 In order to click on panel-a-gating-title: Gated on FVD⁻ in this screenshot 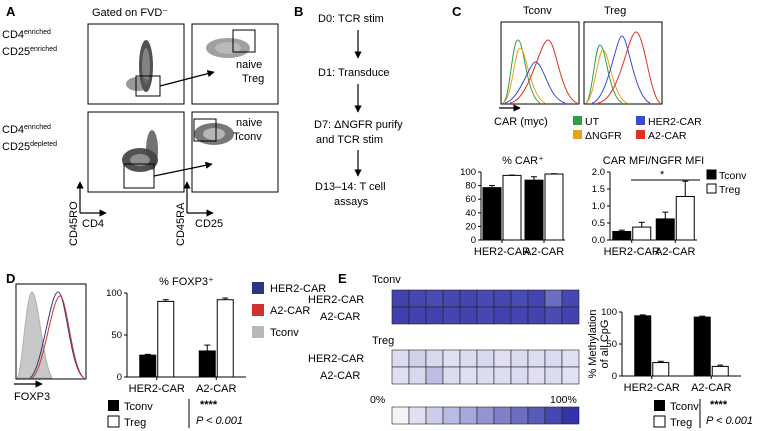, I will do `click(130, 13)`.